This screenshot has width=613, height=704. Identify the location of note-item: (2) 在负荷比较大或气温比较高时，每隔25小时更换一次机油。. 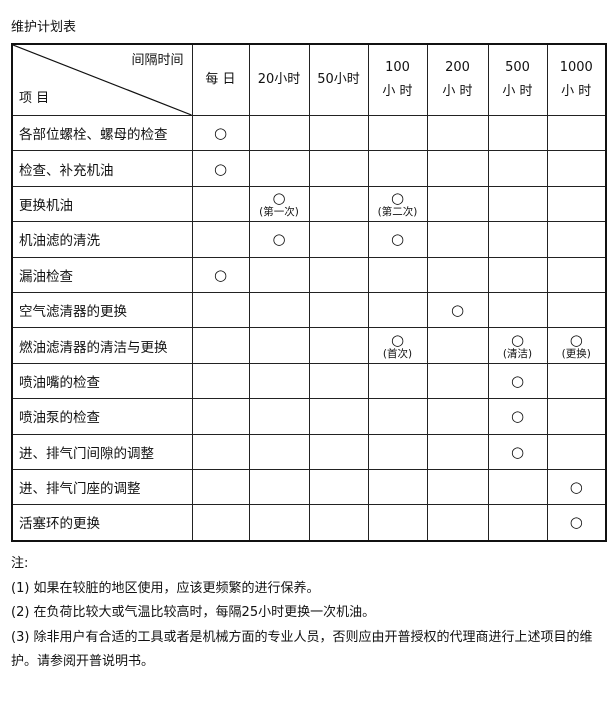
(193, 612).